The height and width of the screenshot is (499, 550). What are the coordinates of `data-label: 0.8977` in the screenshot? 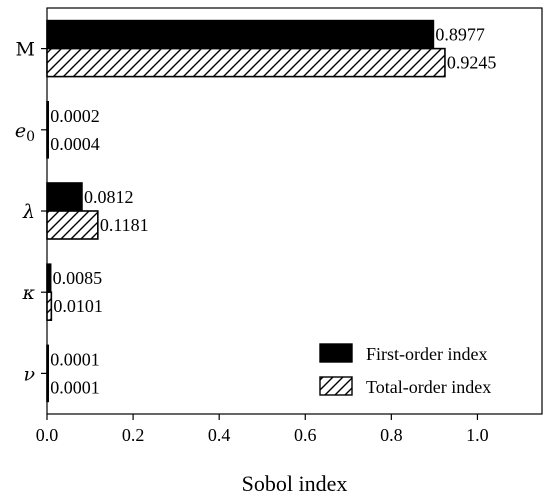 It's located at (460, 35).